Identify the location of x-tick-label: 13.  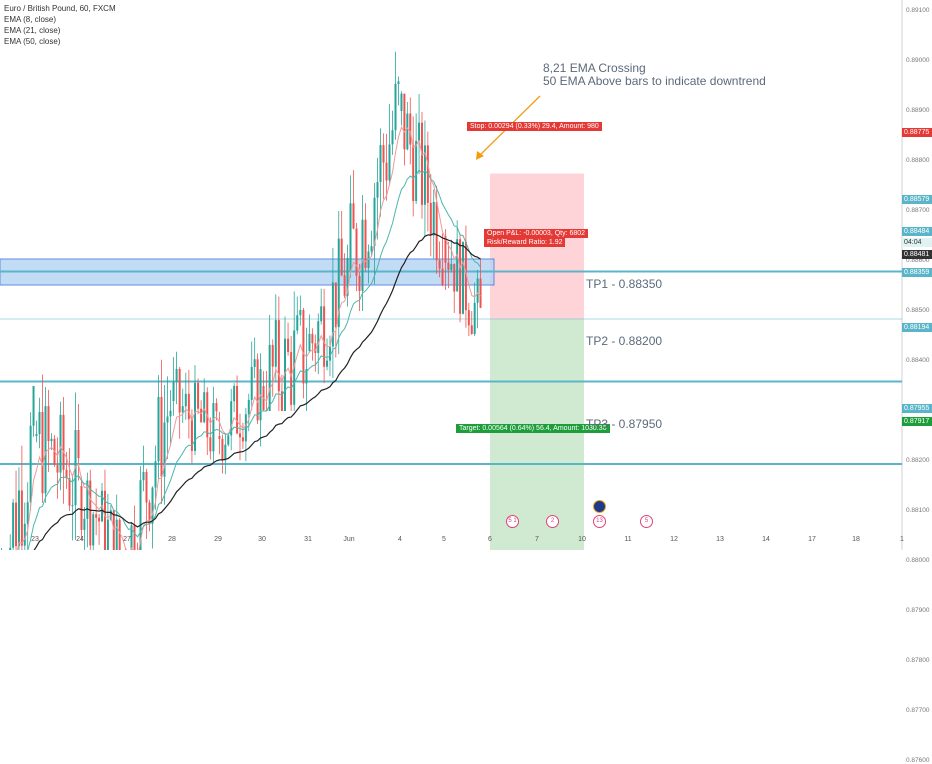
(720, 539).